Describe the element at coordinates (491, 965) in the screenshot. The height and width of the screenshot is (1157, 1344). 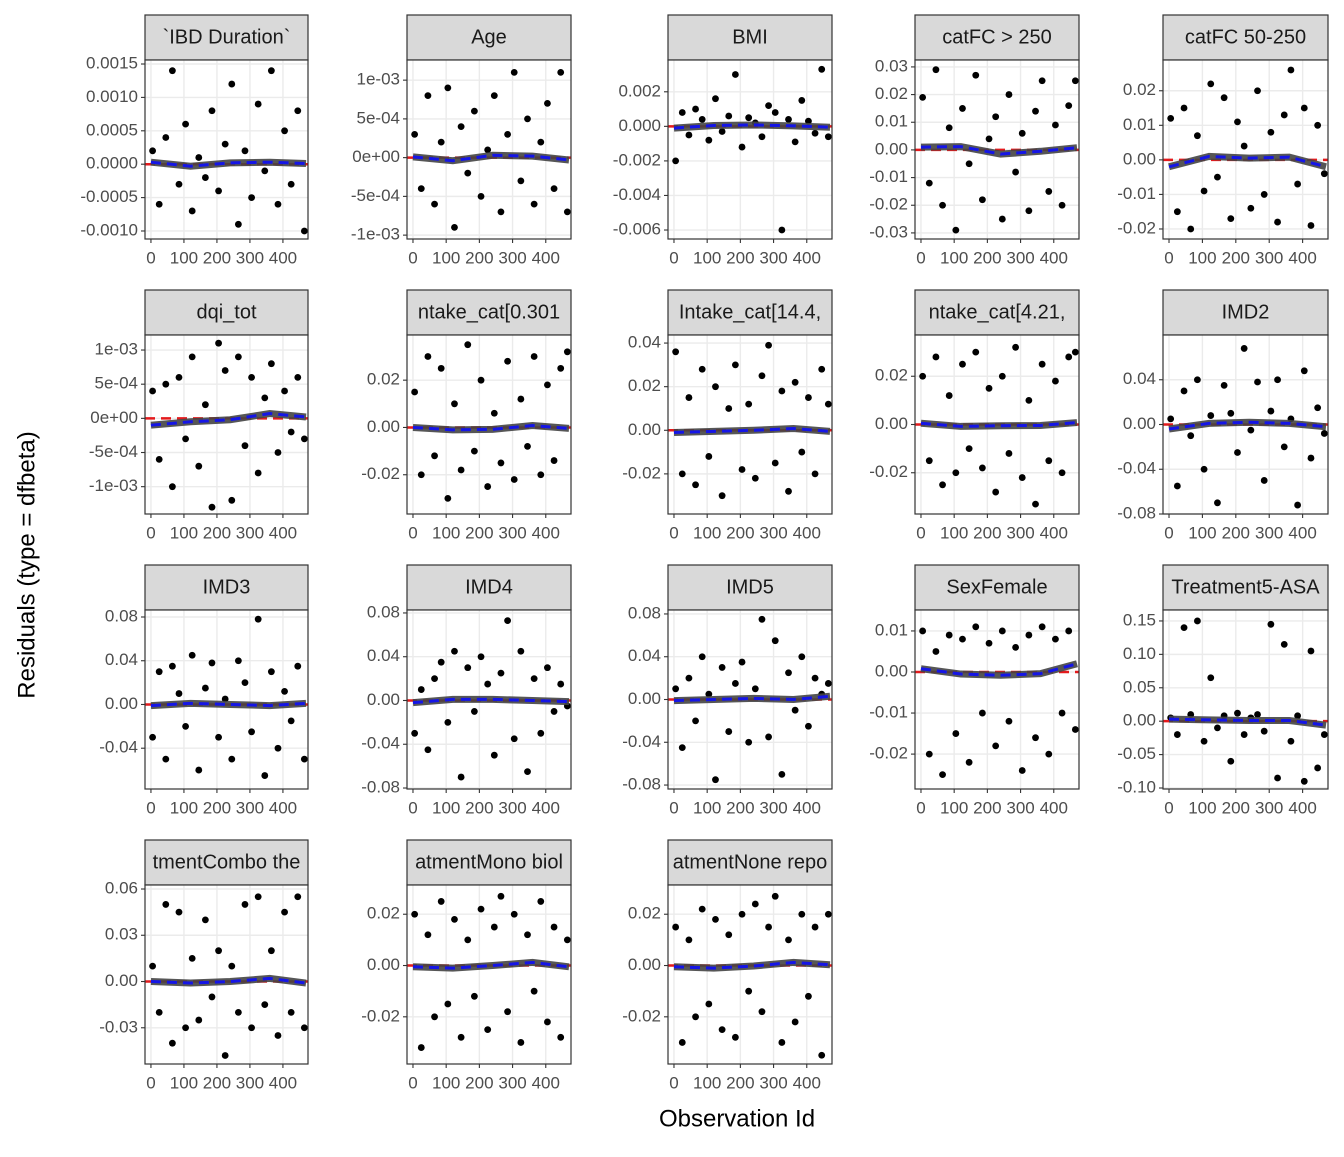
I see `trend-line` at that location.